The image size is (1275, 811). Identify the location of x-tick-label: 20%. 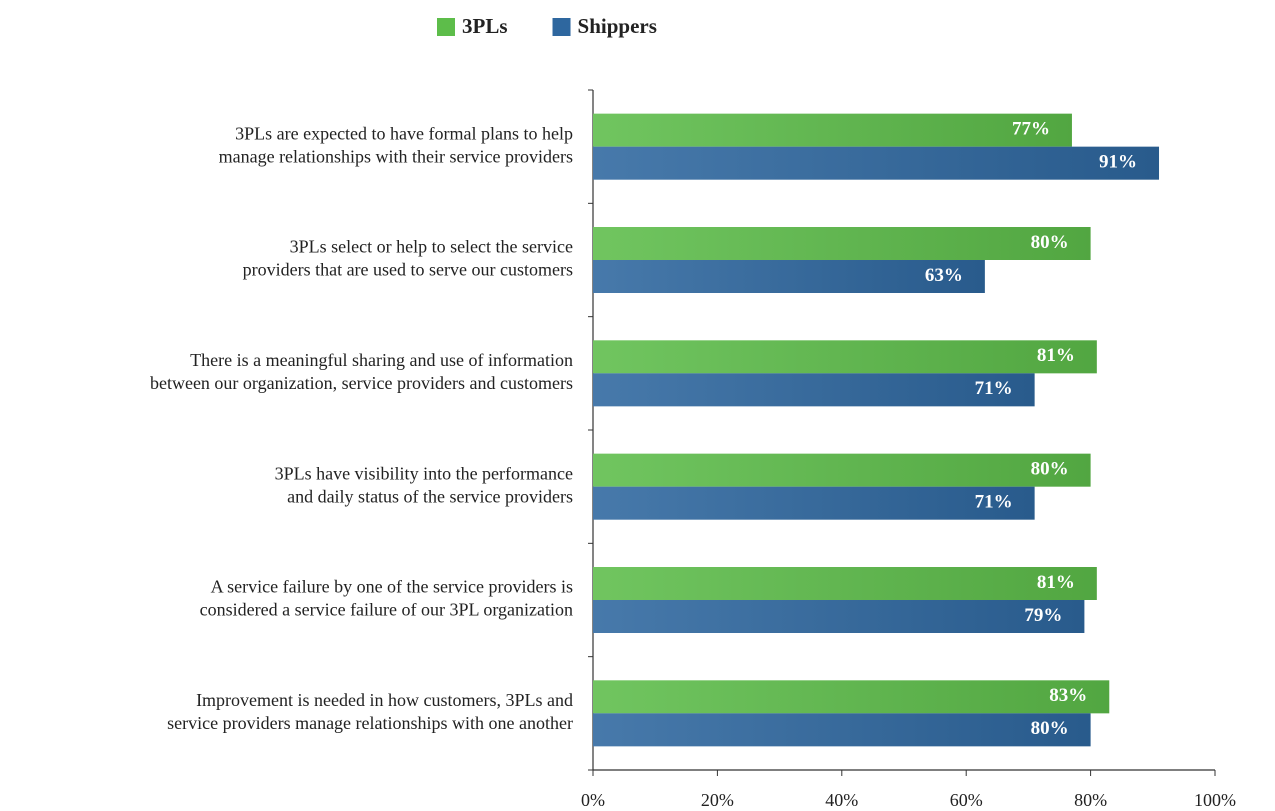
(717, 800).